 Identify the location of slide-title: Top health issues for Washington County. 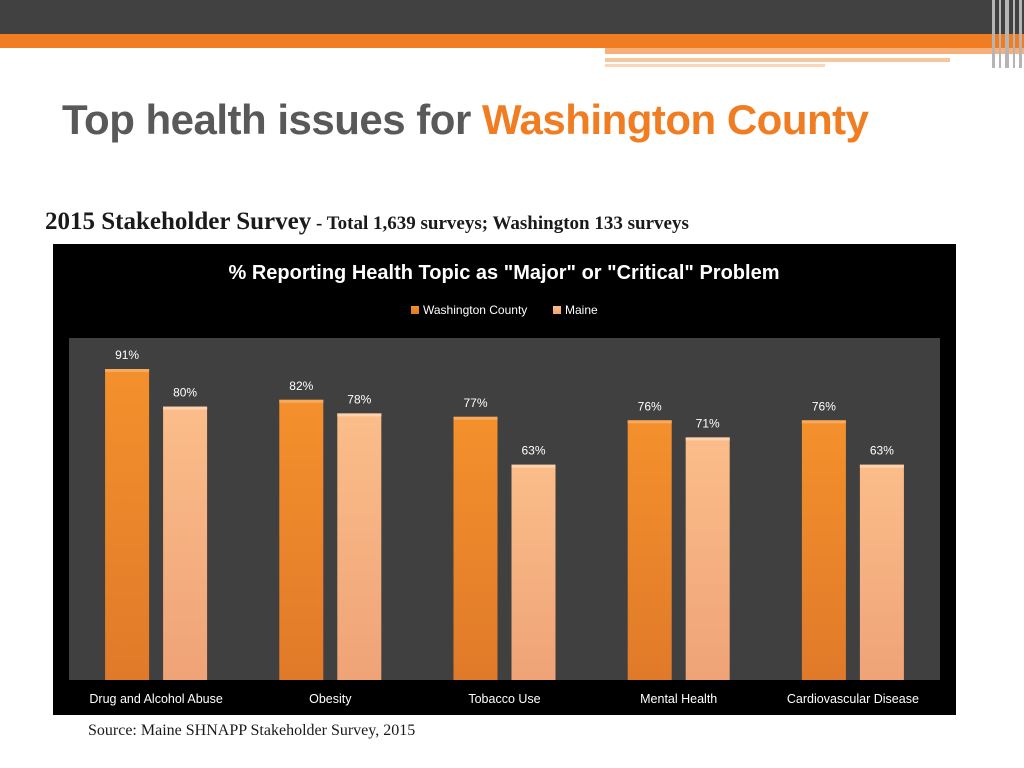
(465, 120).